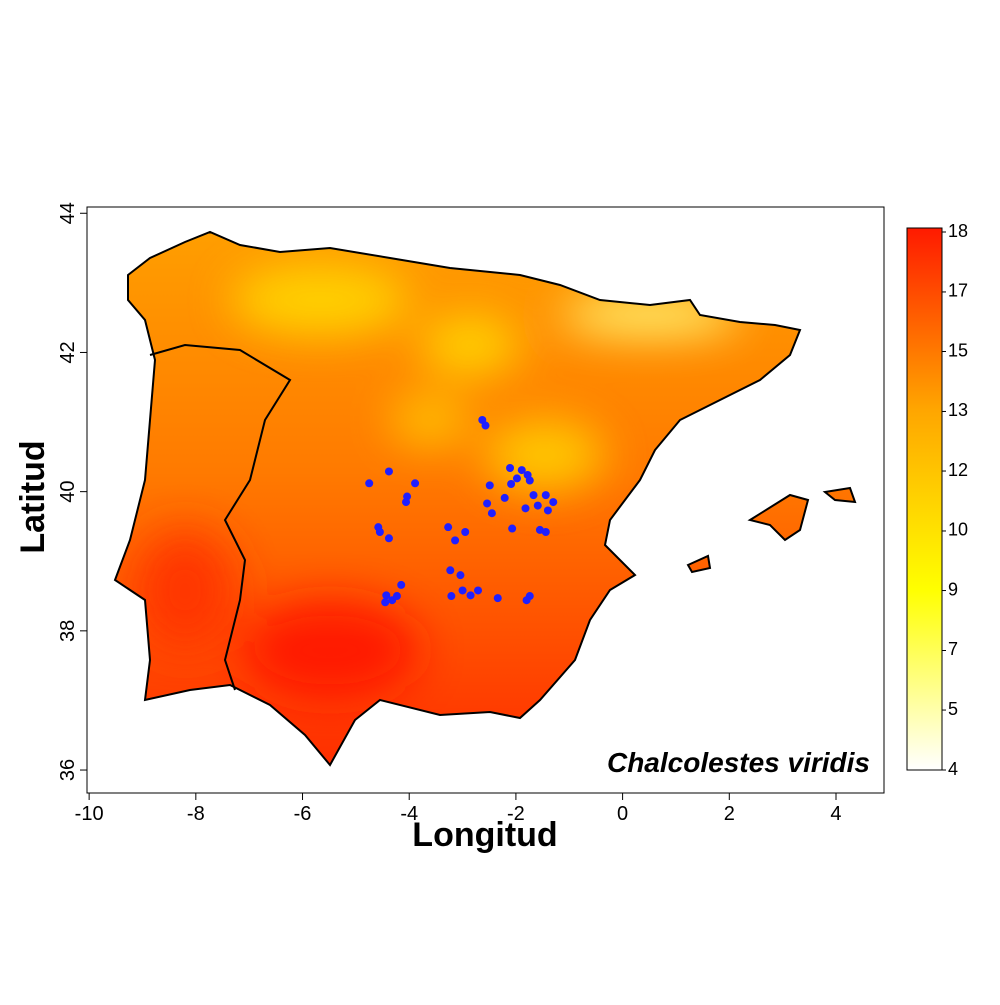 The image size is (1000, 1005). What do you see at coordinates (516, 814) in the screenshot?
I see `x-tick-label: -2` at bounding box center [516, 814].